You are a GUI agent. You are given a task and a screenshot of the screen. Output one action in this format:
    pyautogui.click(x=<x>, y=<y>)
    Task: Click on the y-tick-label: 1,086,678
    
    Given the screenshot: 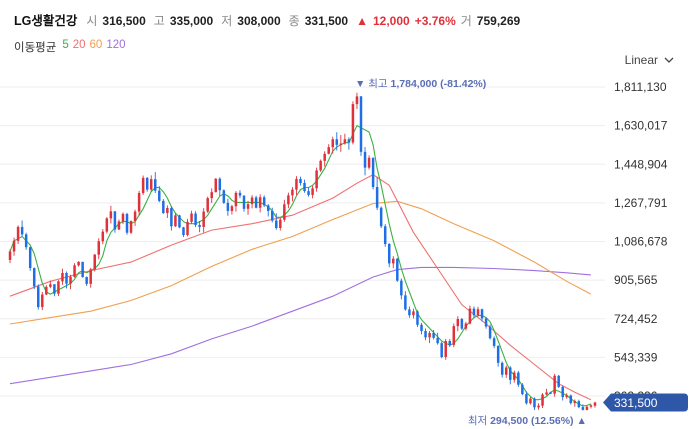 What is the action you would take?
    pyautogui.click(x=641, y=242)
    